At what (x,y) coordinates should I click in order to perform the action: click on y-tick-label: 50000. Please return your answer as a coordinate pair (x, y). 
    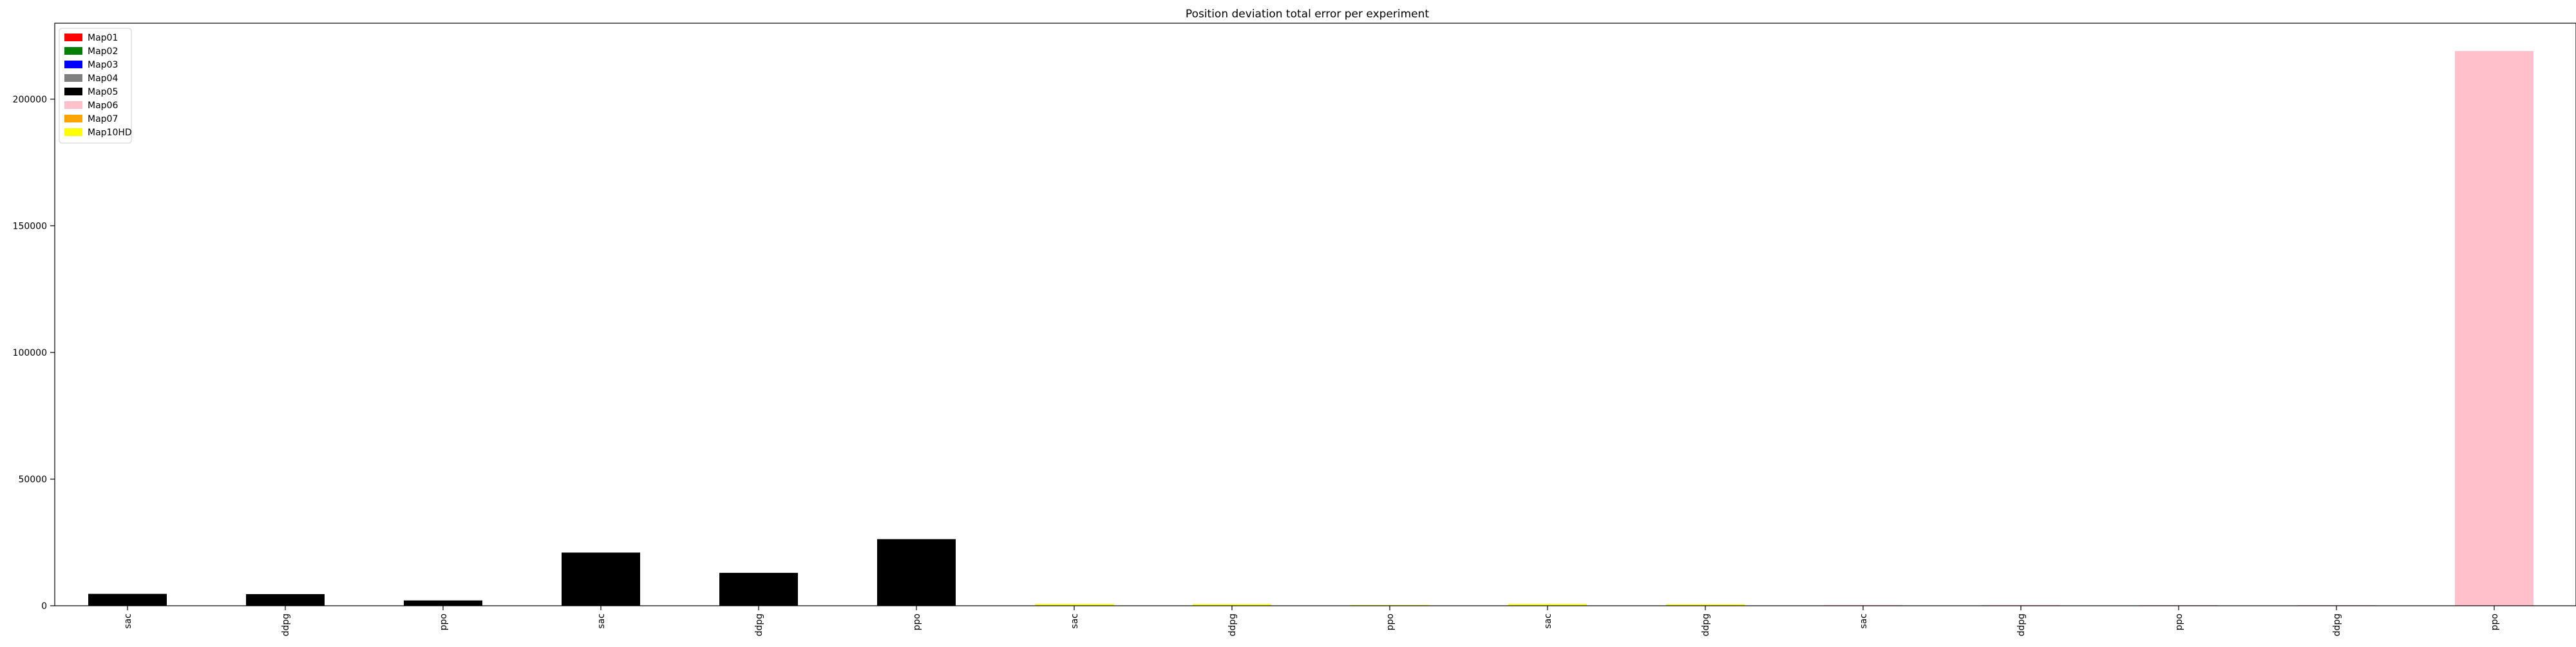
    Looking at the image, I should click on (32, 479).